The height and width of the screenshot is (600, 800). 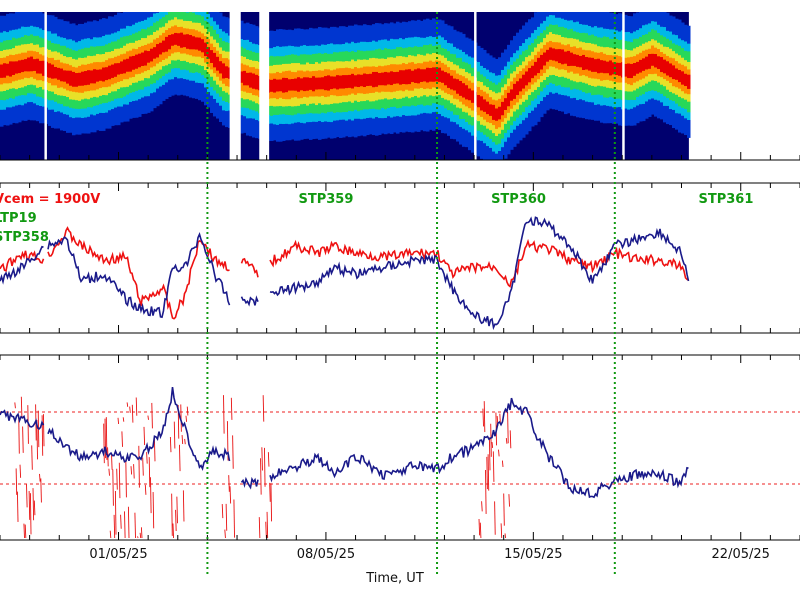 What do you see at coordinates (533, 554) in the screenshot?
I see `x-tick-label: 15/05/25` at bounding box center [533, 554].